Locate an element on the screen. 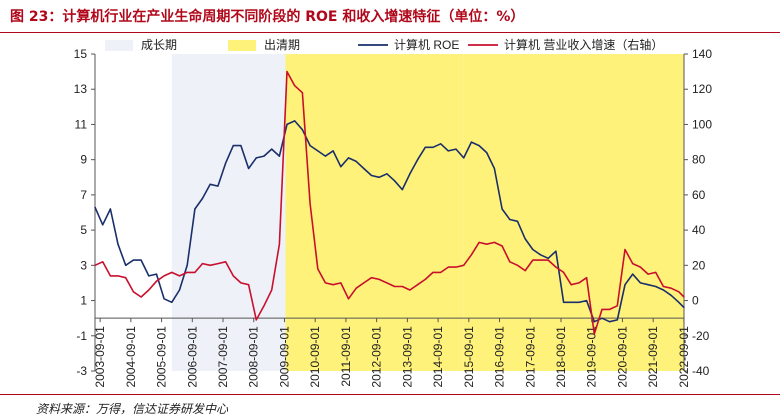  right-tick-label: 20 is located at coordinates (699, 265).